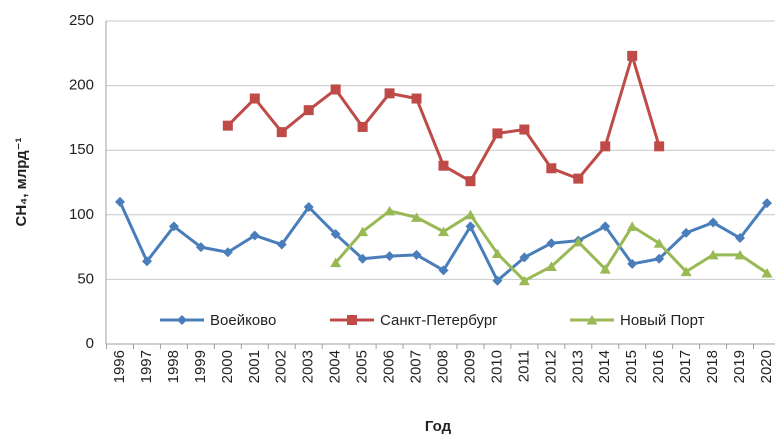 The image size is (776, 438). I want to click on y-tick-label: 100, so click(81, 214).